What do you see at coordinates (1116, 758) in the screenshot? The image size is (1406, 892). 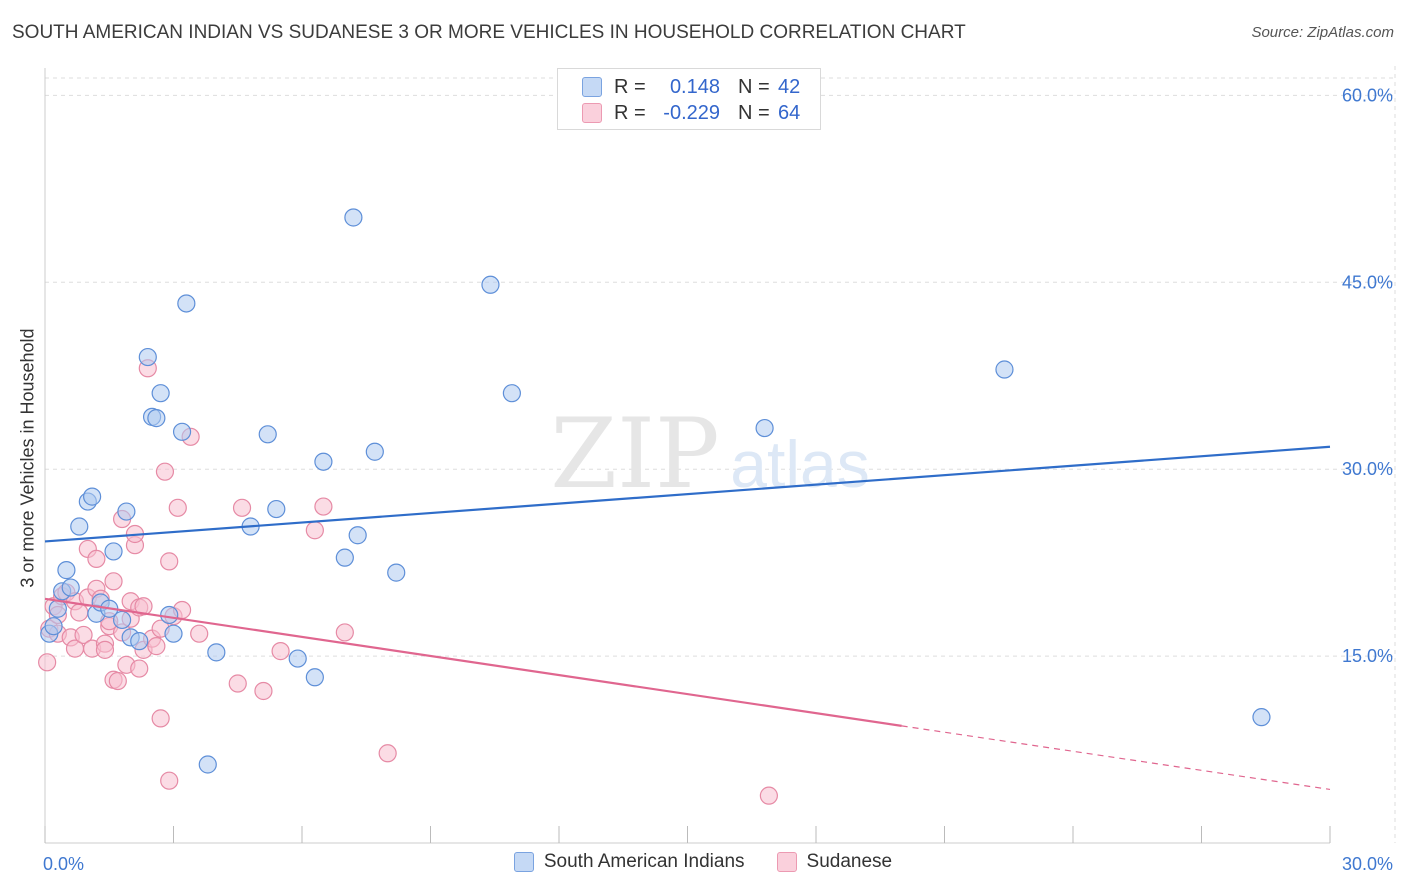 I see `sudanese-trend-line-extension` at bounding box center [1116, 758].